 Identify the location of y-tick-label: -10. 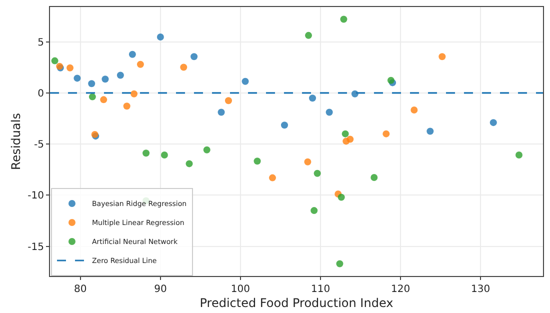
(36, 196).